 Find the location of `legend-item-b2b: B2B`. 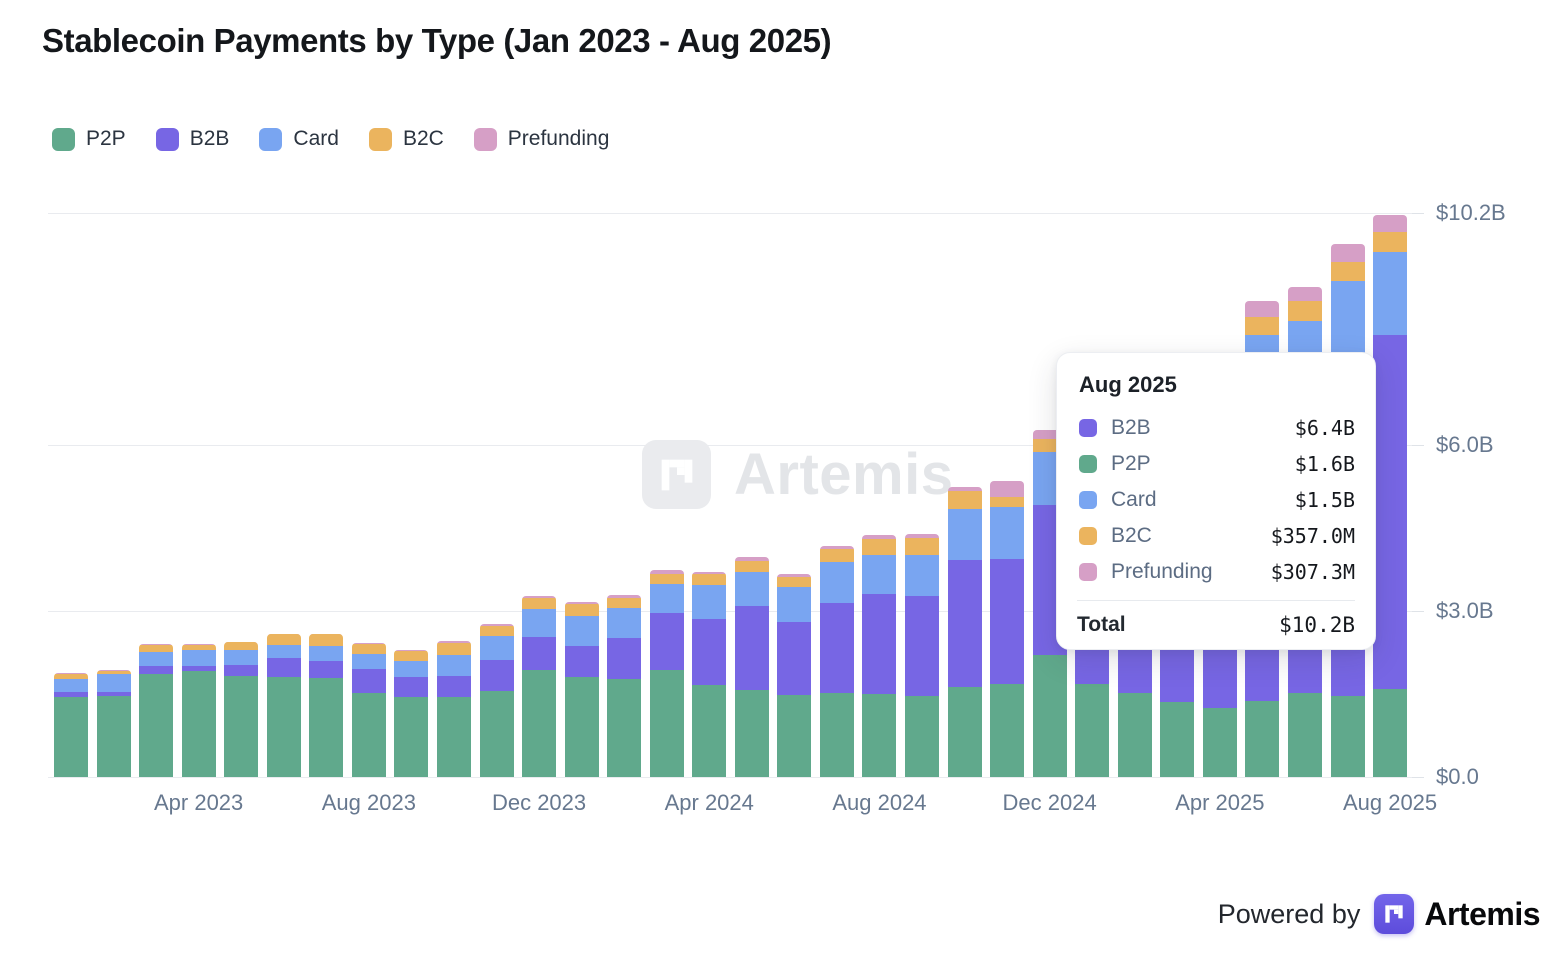

legend-item-b2b: B2B is located at coordinates (192, 139).